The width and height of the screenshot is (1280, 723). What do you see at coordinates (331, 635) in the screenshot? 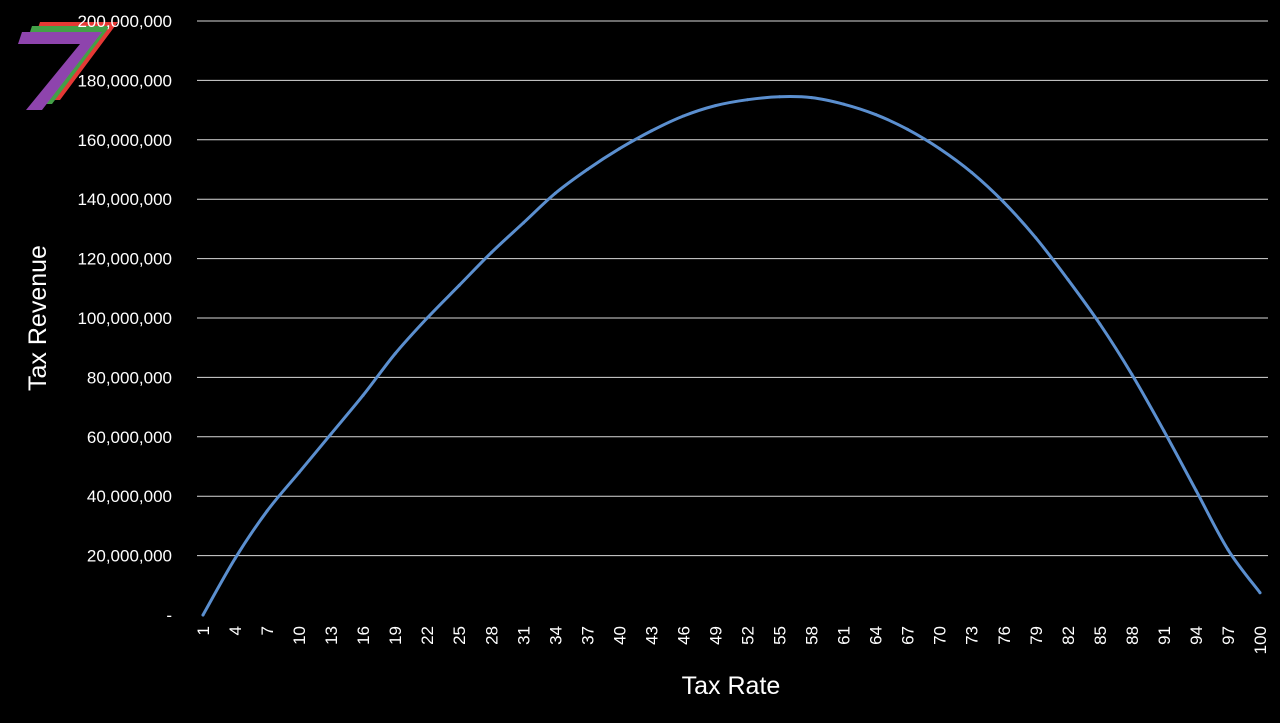
I see `x-tick-label: 13` at bounding box center [331, 635].